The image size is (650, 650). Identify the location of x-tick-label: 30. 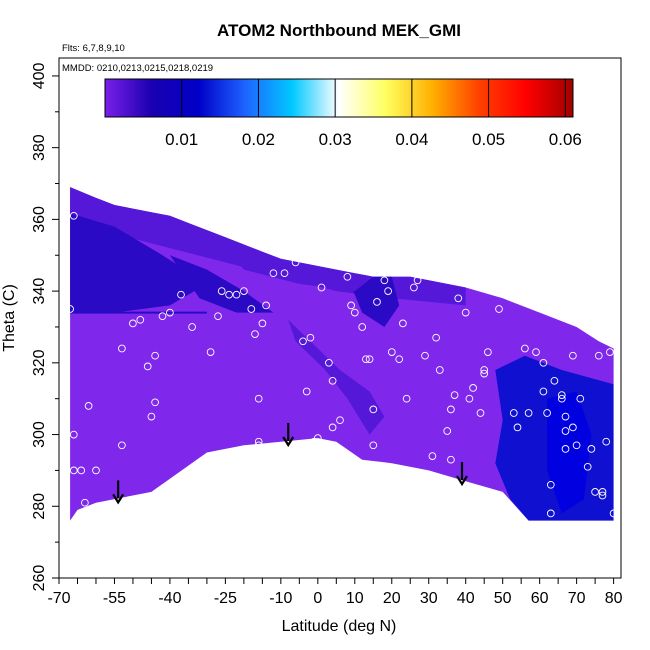
(429, 598).